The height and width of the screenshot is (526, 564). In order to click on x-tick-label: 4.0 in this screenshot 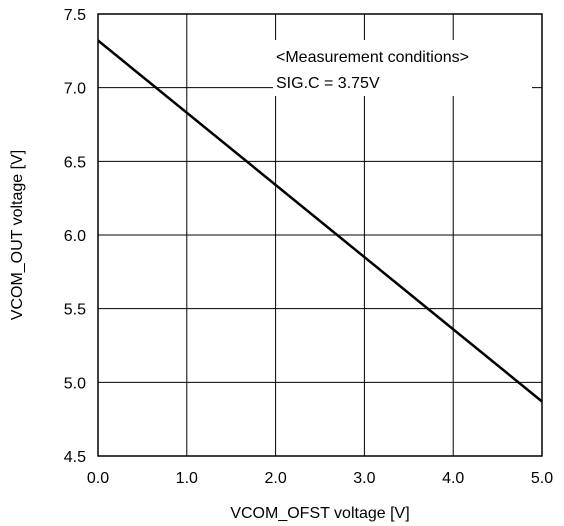, I will do `click(453, 478)`.